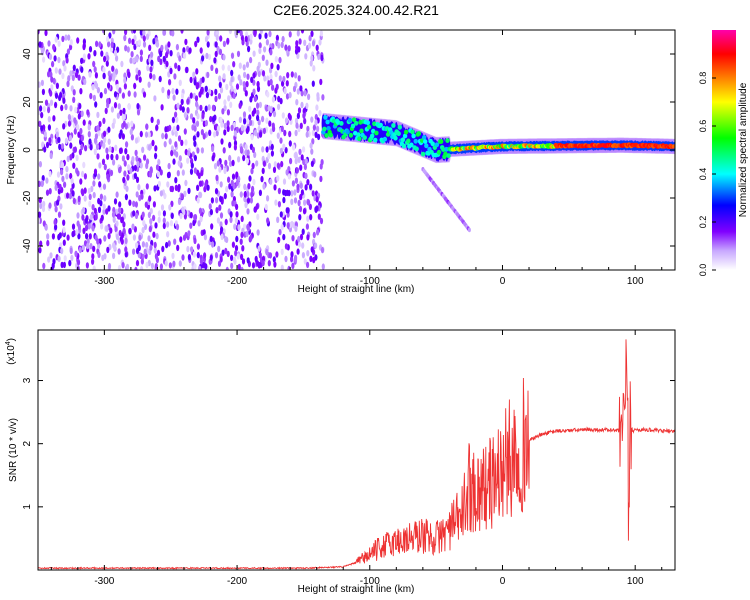 Image resolution: width=750 pixels, height=600 pixels. I want to click on colorbar-tick-label: 0.0, so click(703, 270).